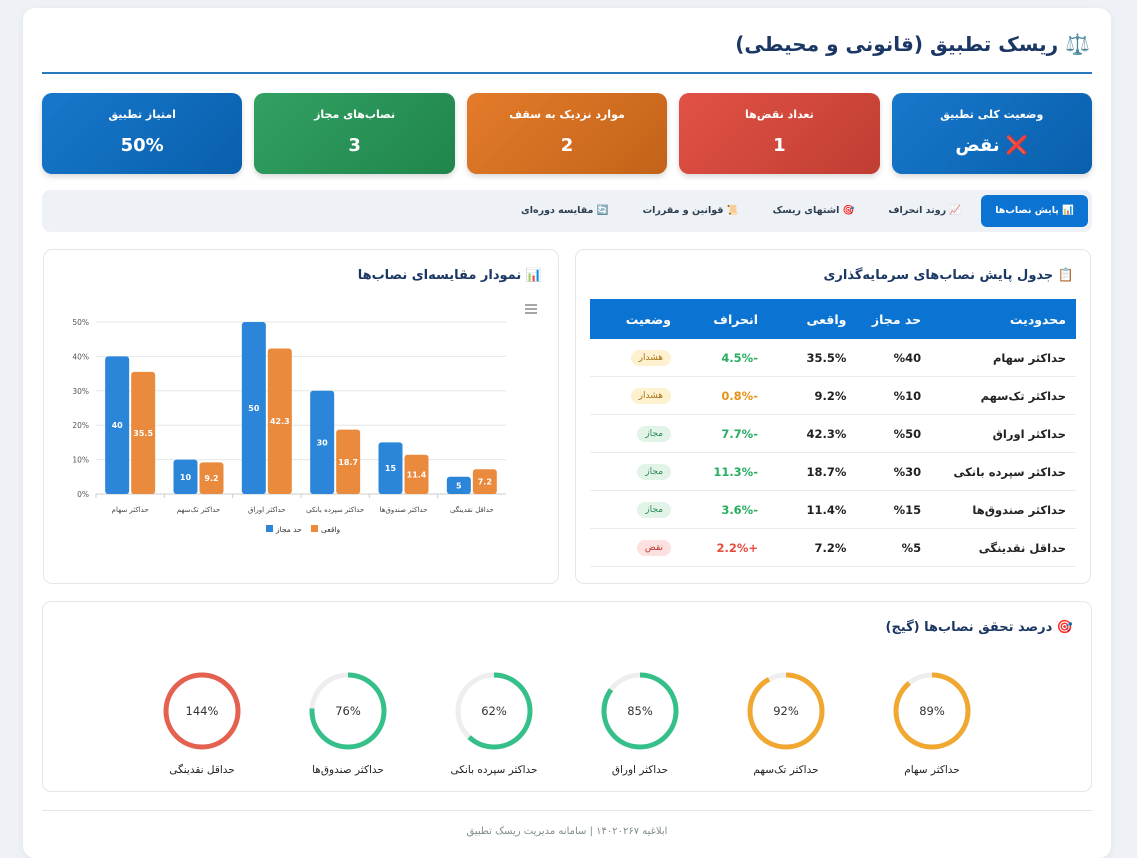 This screenshot has width=1137, height=858. Describe the element at coordinates (211, 478) in the screenshot. I see `bar-value-label: 9.2` at that location.